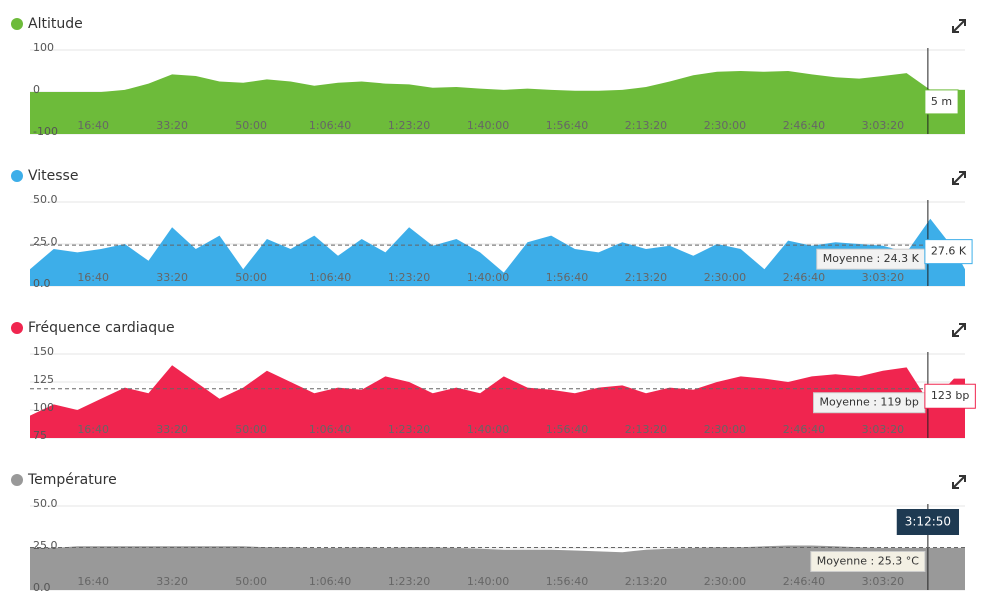 The height and width of the screenshot is (597, 989). Describe the element at coordinates (43, 379) in the screenshot. I see `y-tick-label: 125` at that location.